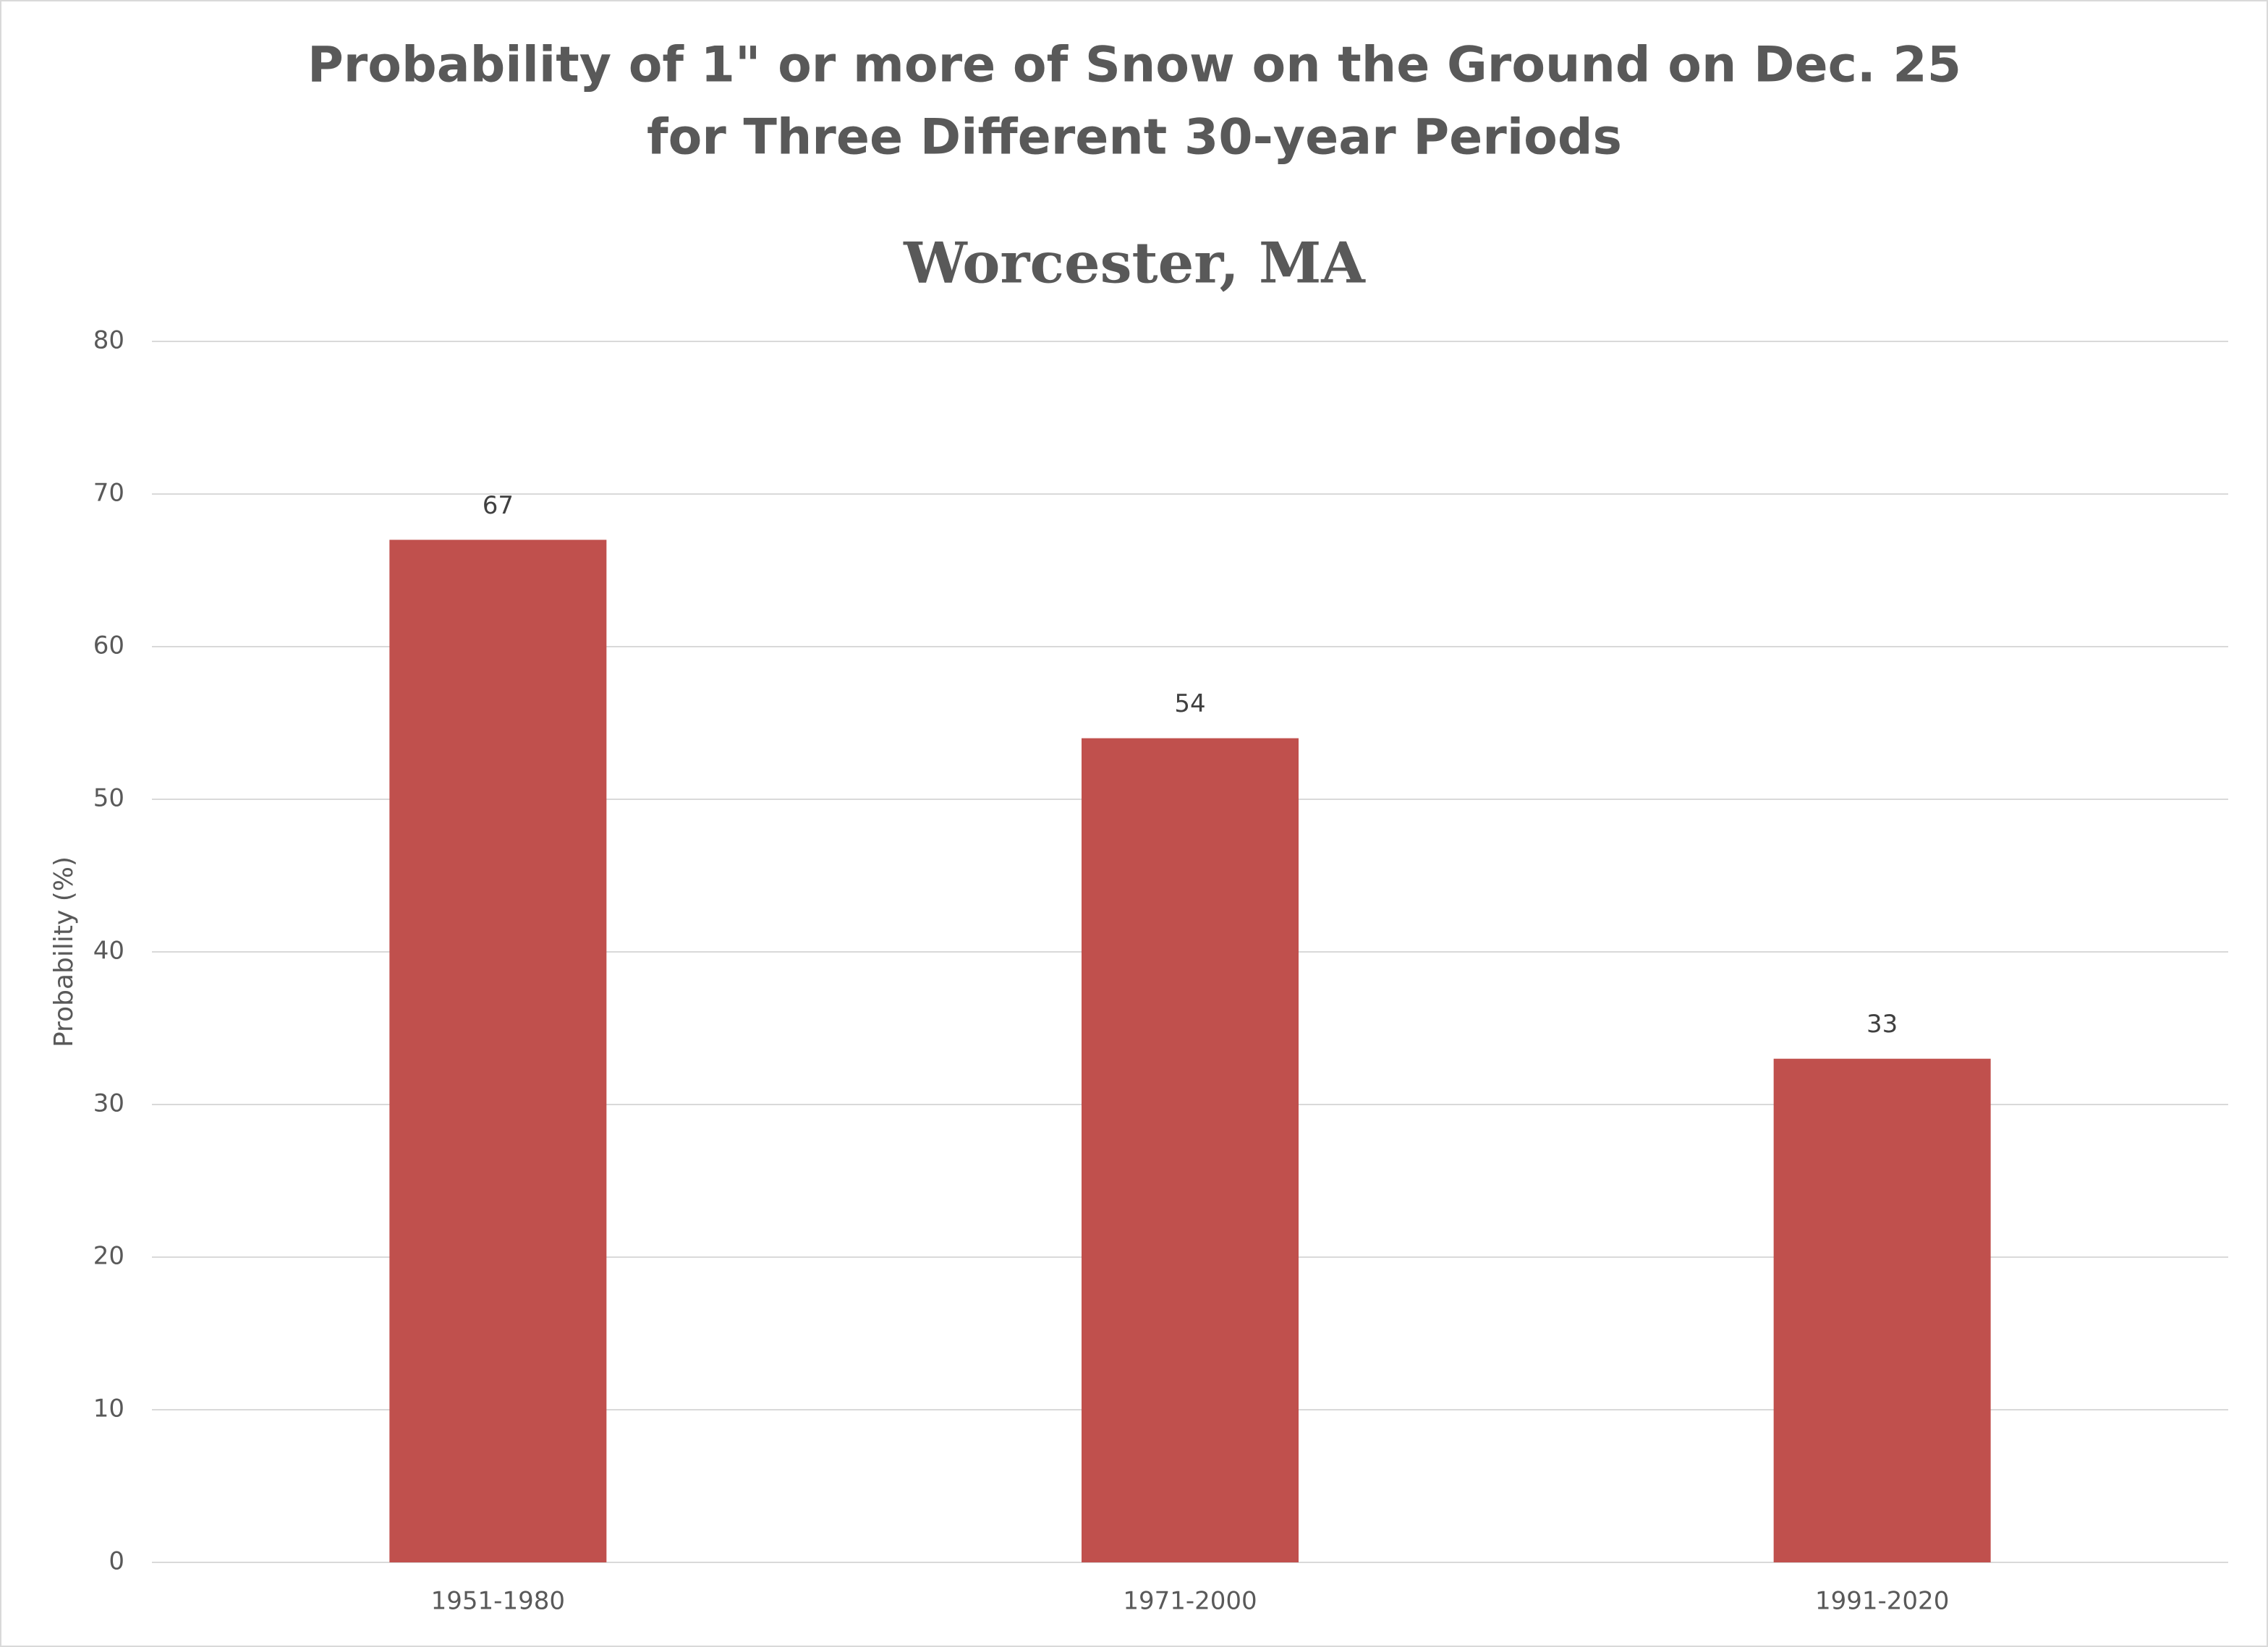  What do you see at coordinates (498, 505) in the screenshot?
I see `data-label: 67` at bounding box center [498, 505].